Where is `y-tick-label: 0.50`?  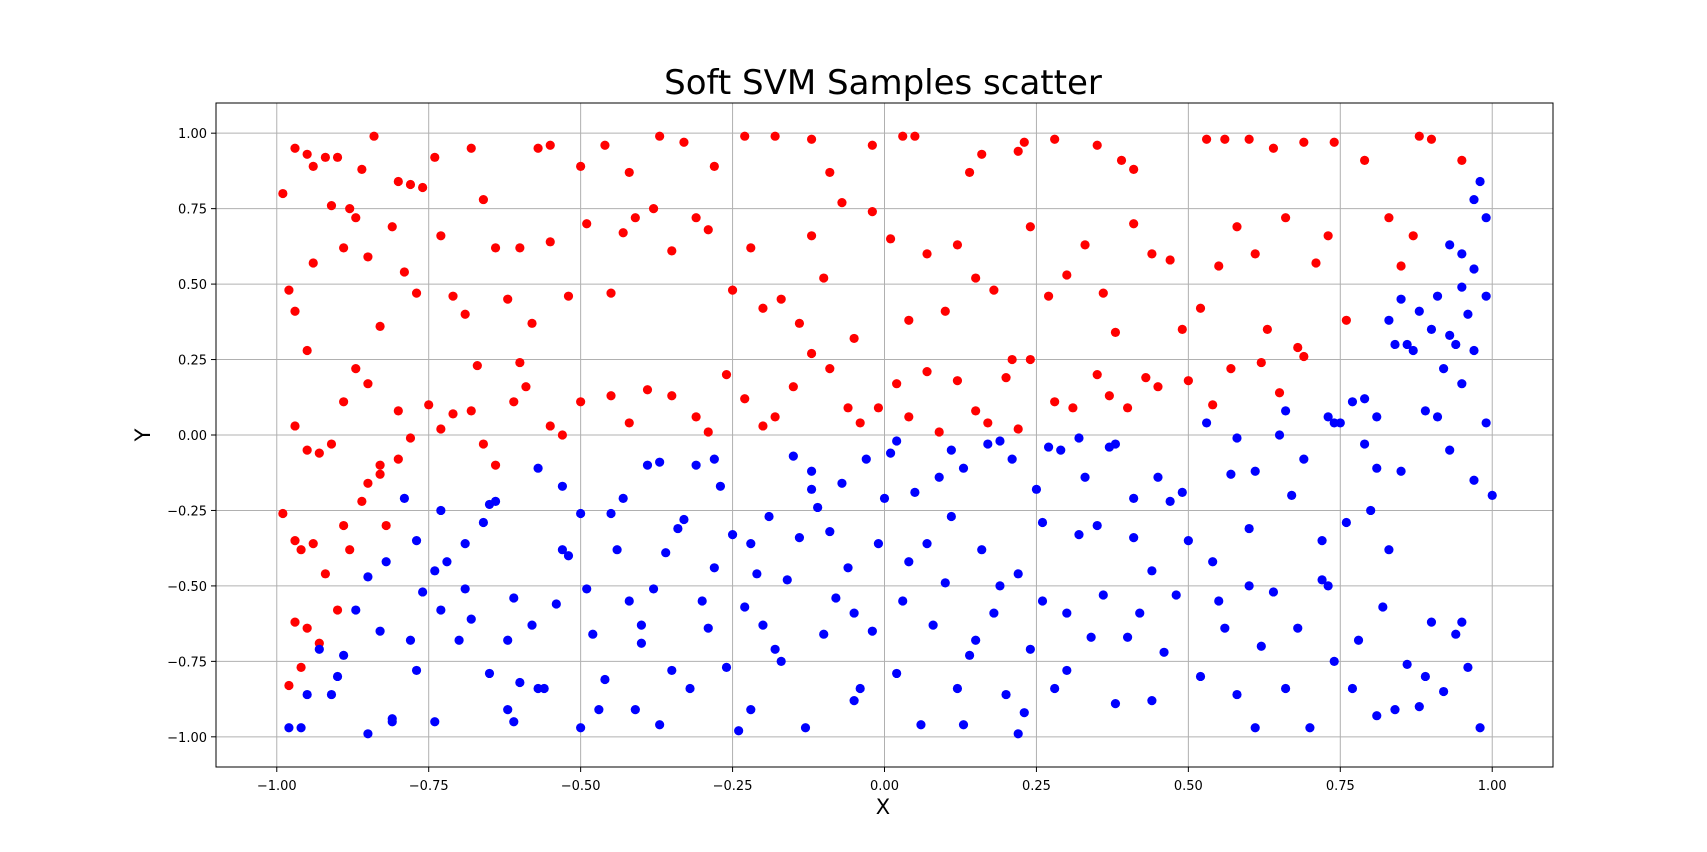 y-tick-label: 0.50 is located at coordinates (192, 285).